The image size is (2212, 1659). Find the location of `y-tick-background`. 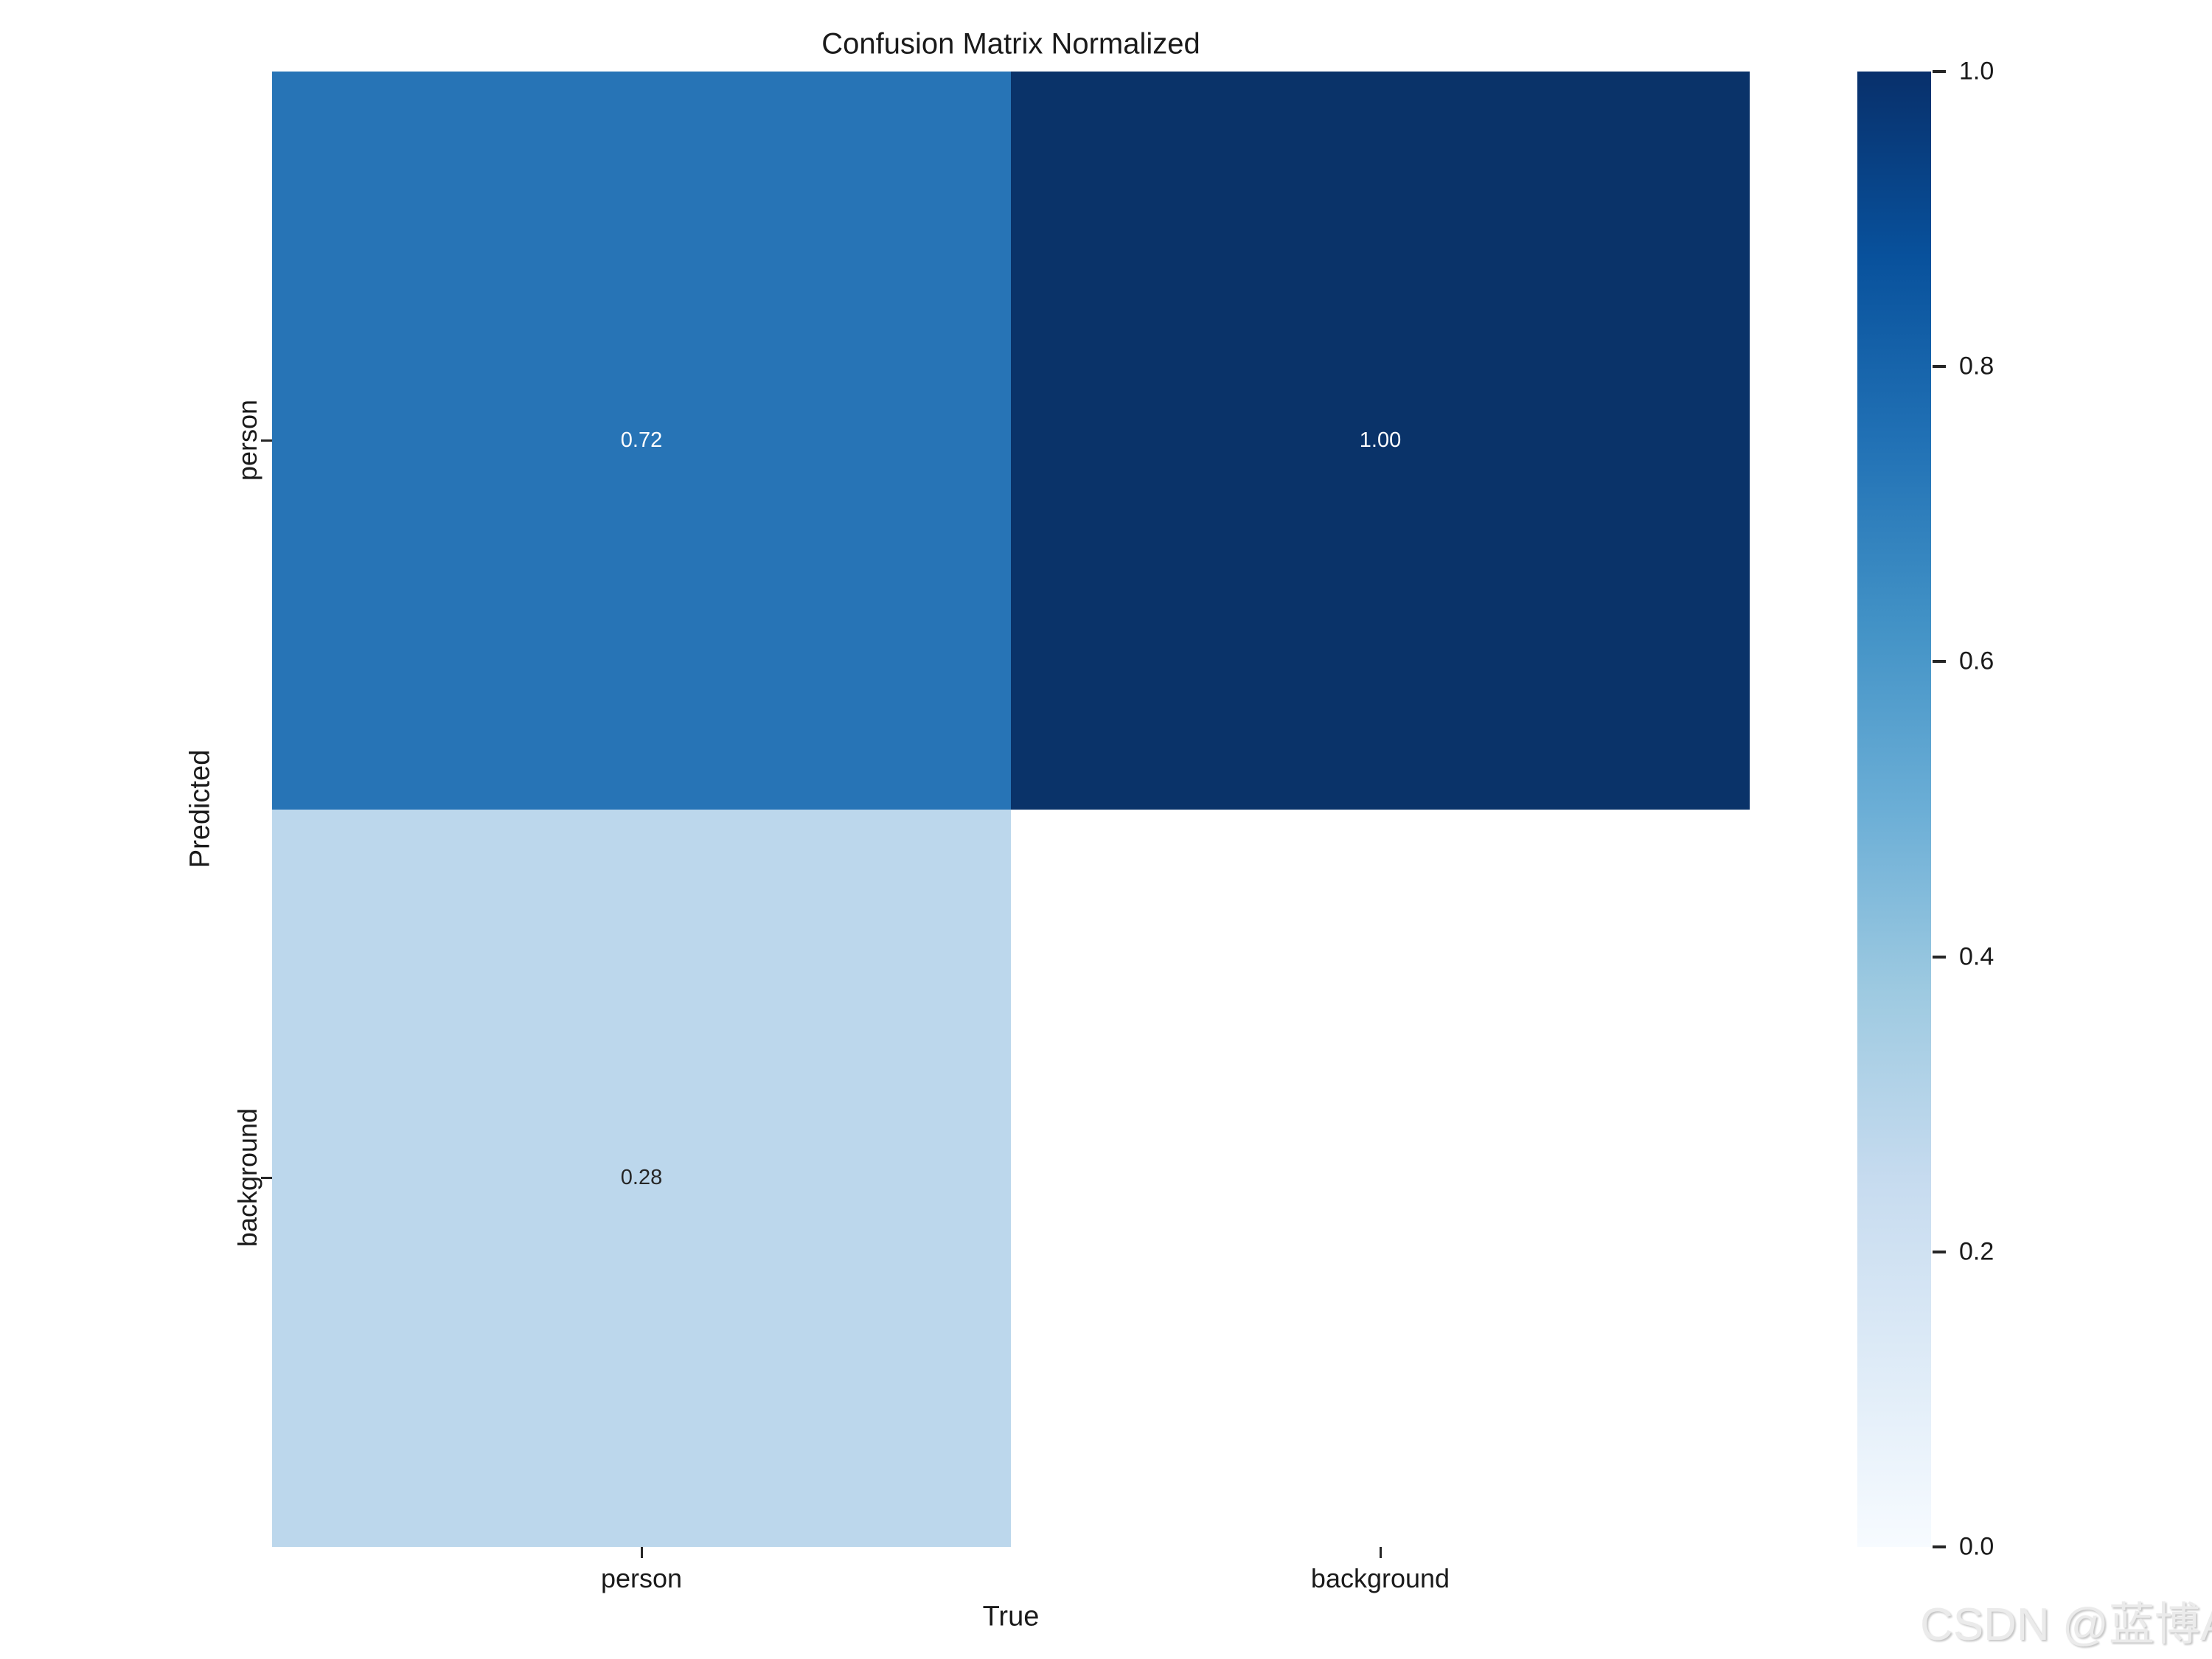

y-tick-background is located at coordinates (266, 1178).